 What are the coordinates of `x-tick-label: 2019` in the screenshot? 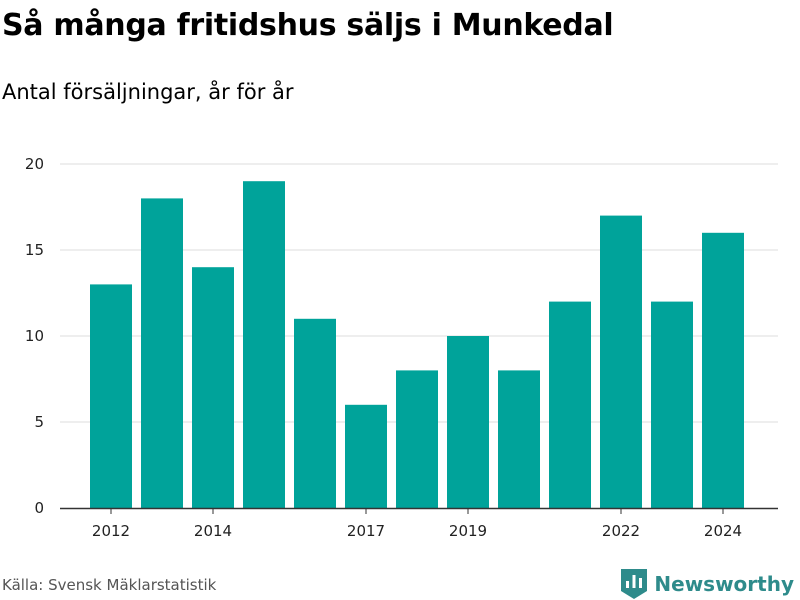 It's located at (468, 531).